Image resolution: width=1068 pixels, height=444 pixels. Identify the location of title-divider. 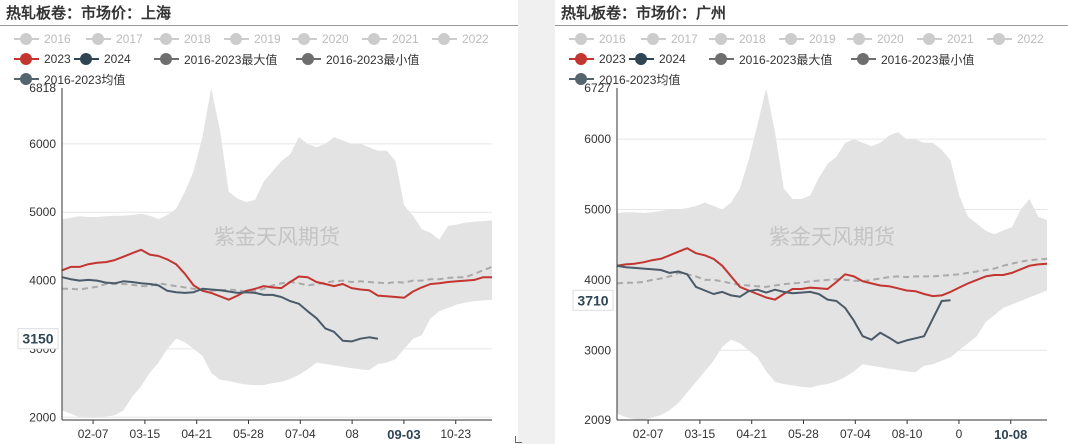
(811, 25).